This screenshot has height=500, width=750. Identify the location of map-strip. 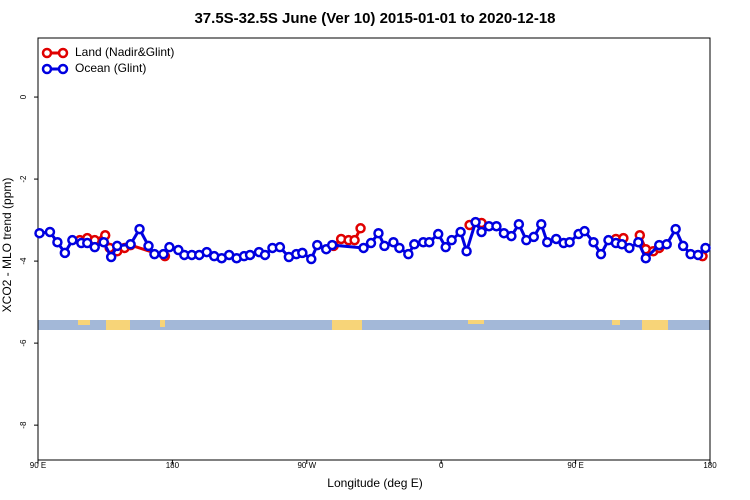
(374, 325).